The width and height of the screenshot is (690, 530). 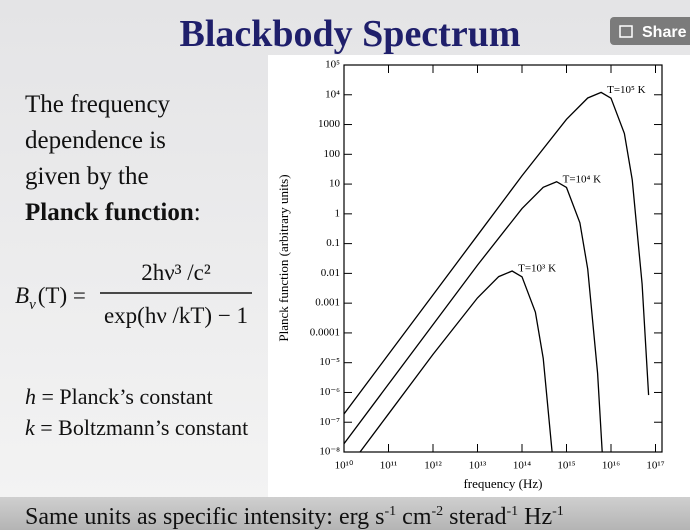 I want to click on y-tick-label: 10, so click(x=335, y=184).